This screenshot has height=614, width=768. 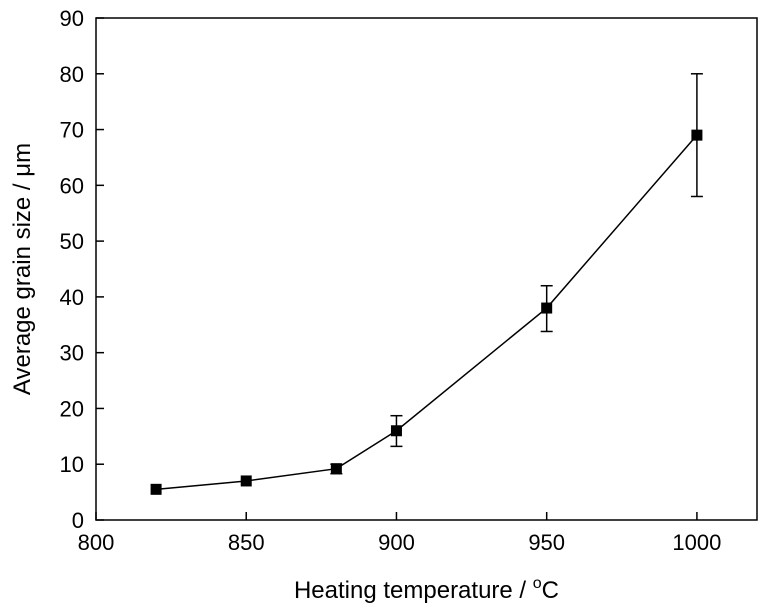 What do you see at coordinates (72, 130) in the screenshot?
I see `y-tick-label: 70` at bounding box center [72, 130].